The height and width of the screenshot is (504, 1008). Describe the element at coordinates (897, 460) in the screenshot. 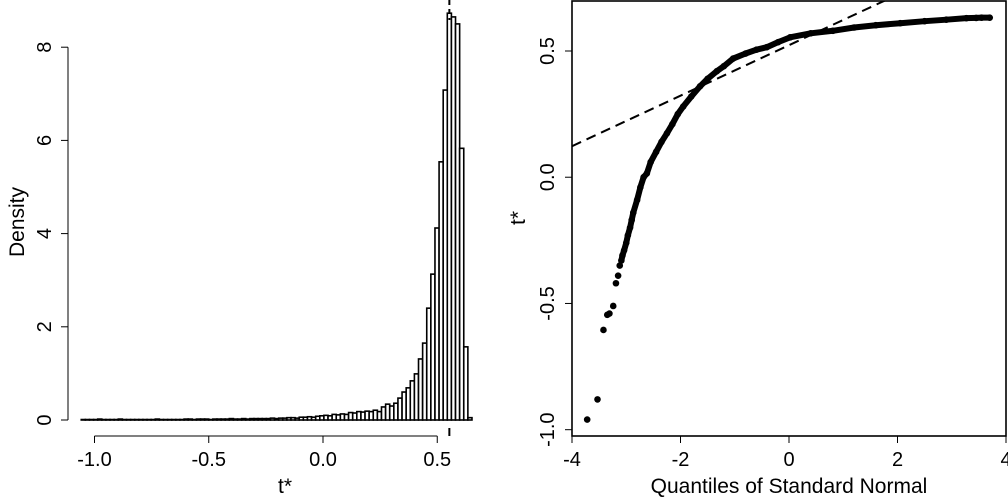

I see `x-tick-label: 2` at that location.